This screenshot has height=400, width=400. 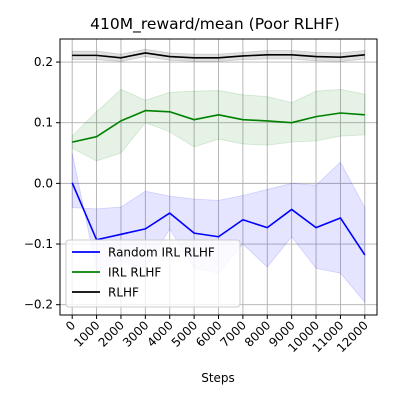 I want to click on y-tick-label: 0.0, so click(x=43, y=183).